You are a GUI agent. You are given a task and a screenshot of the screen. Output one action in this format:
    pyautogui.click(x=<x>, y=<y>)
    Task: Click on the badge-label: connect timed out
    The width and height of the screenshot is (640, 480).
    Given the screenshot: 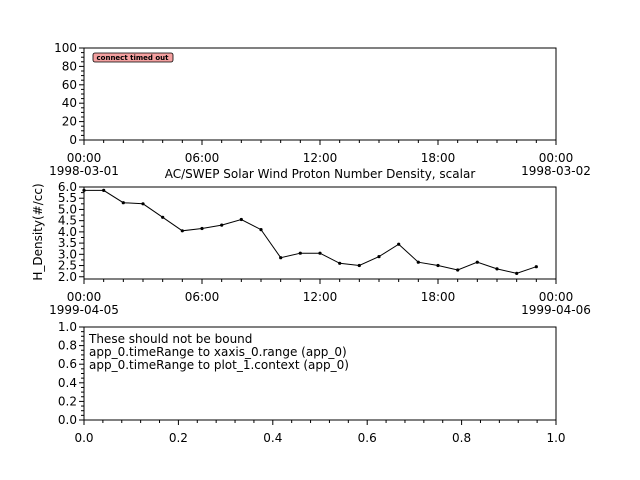 What is the action you would take?
    pyautogui.click(x=133, y=58)
    